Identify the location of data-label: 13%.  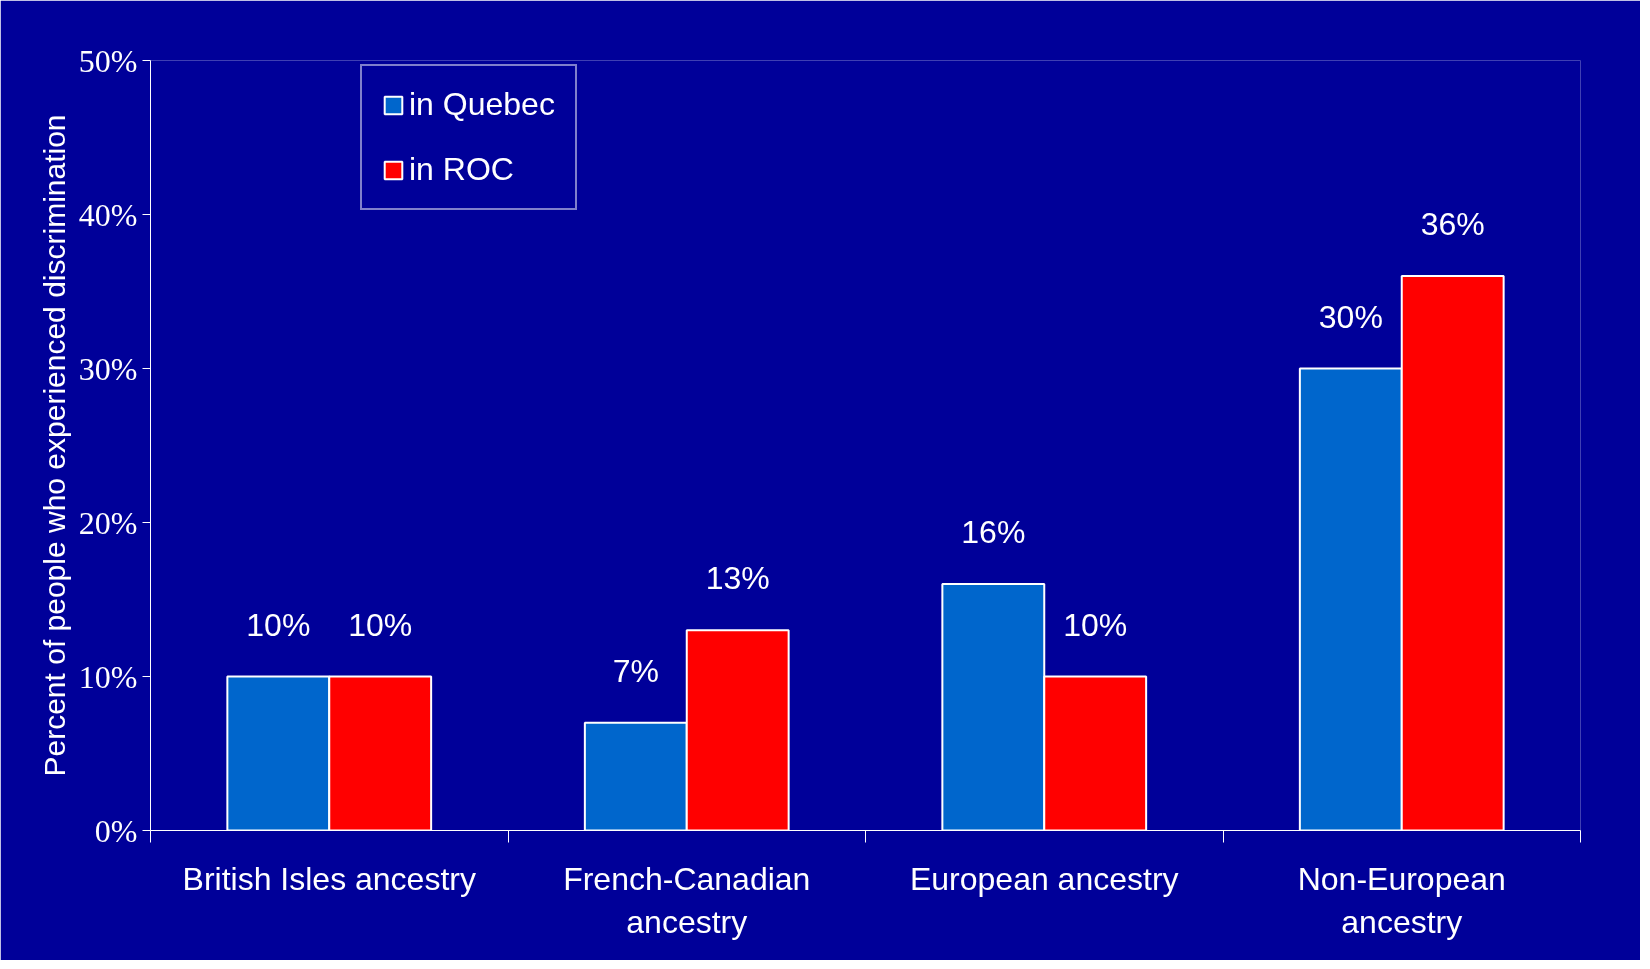
(737, 578).